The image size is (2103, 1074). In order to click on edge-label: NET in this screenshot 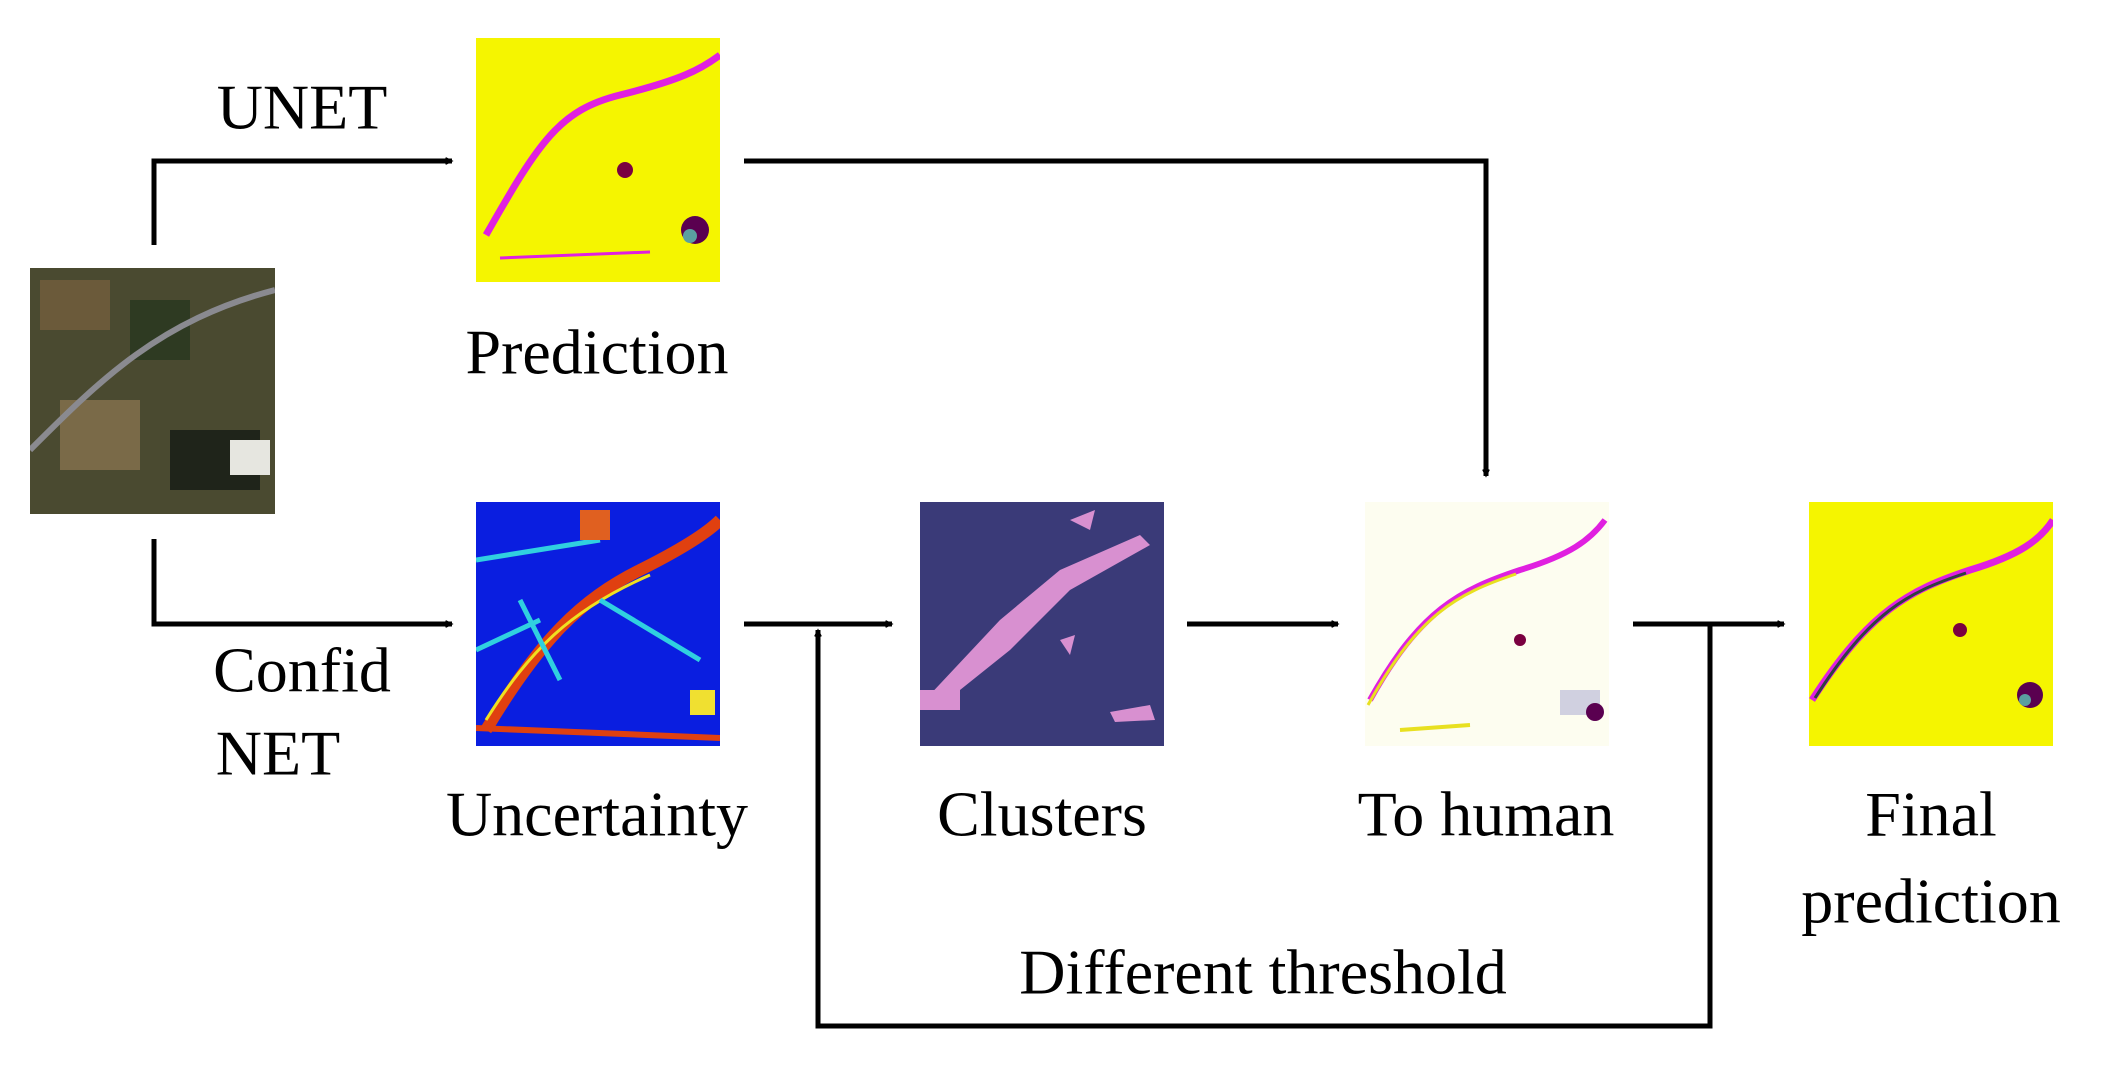, I will do `click(278, 753)`.